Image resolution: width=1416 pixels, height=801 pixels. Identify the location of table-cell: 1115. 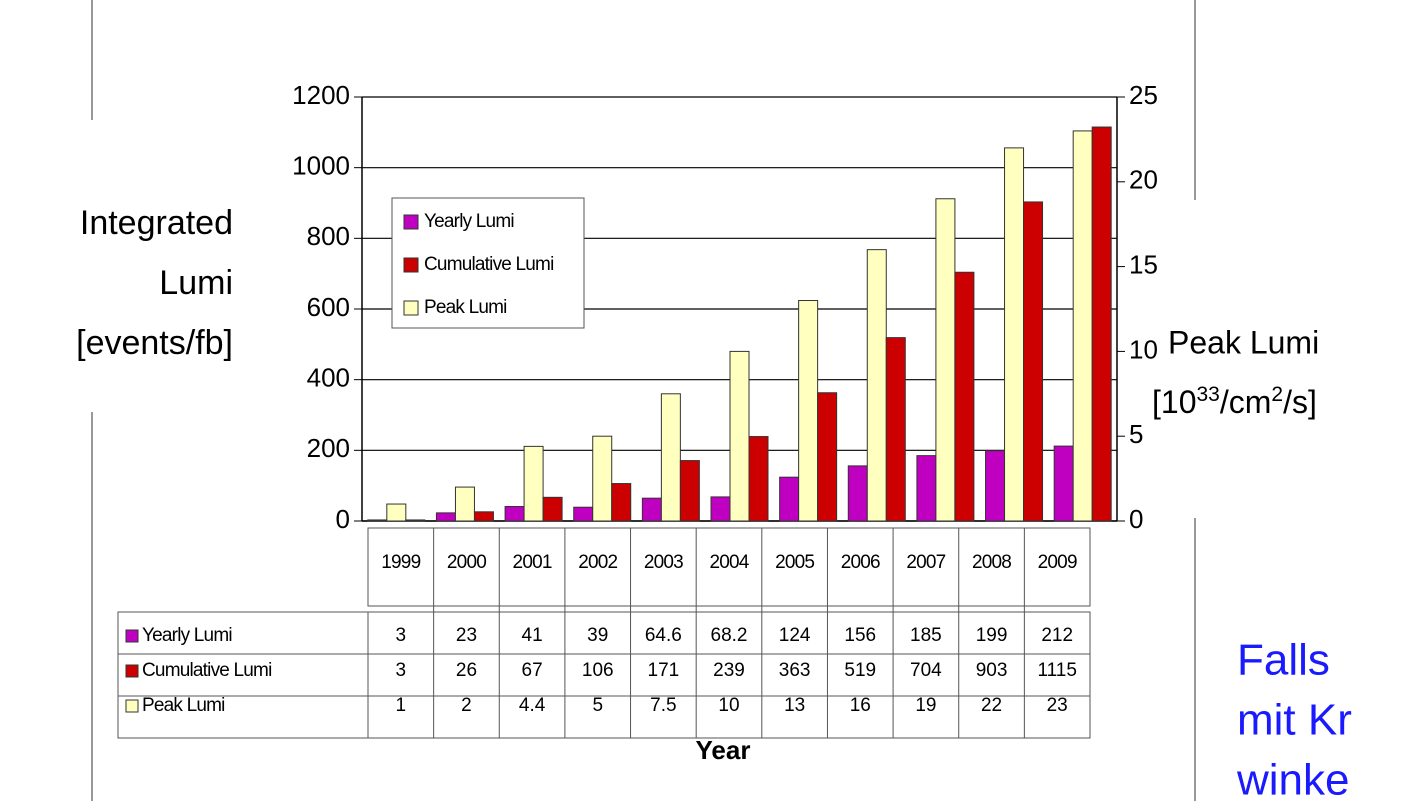
(1056, 670).